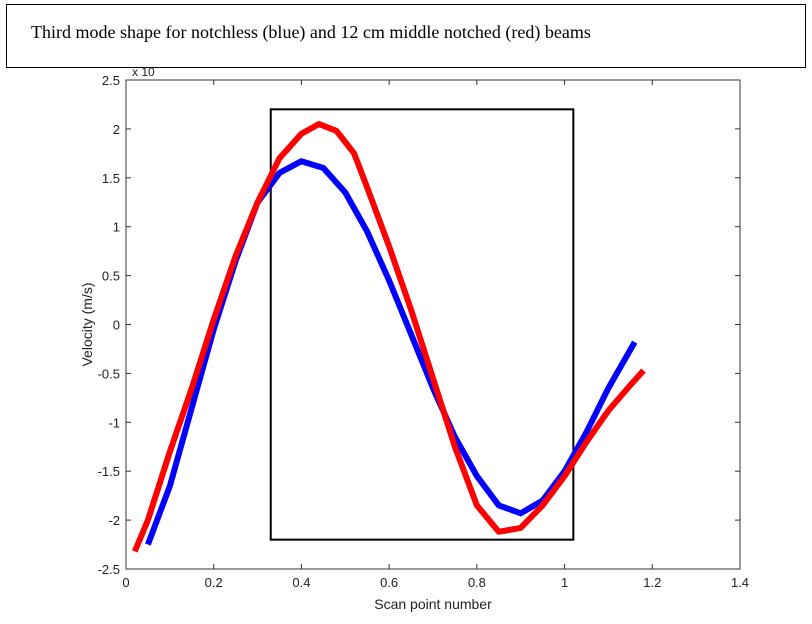 The image size is (812, 624). I want to click on y-tick-label: 1, so click(116, 227).